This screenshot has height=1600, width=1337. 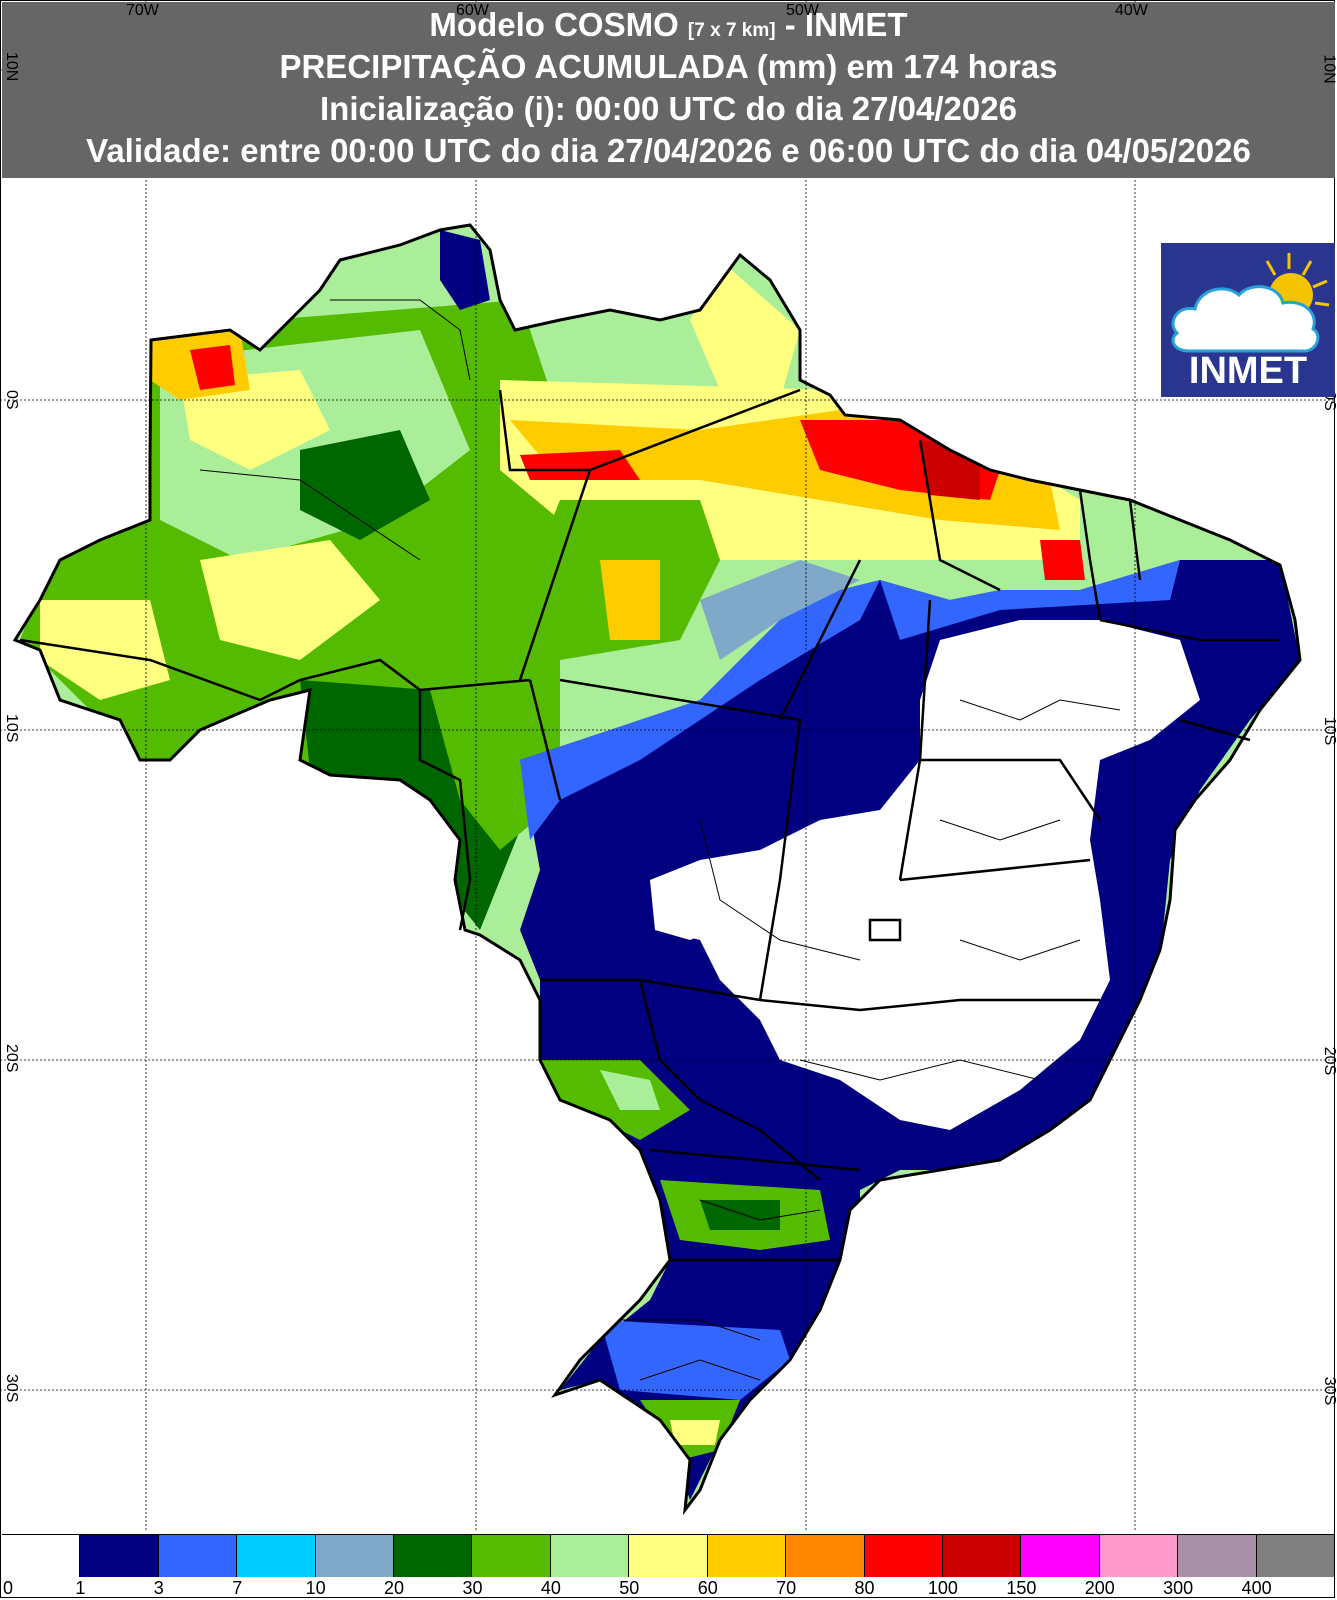 I want to click on colorbar-label: 10, so click(x=315, y=1588).